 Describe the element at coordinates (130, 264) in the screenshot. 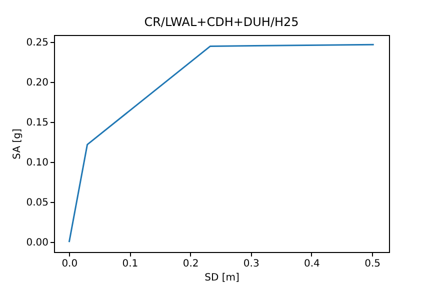

I see `x-tick-label: 0.1` at that location.